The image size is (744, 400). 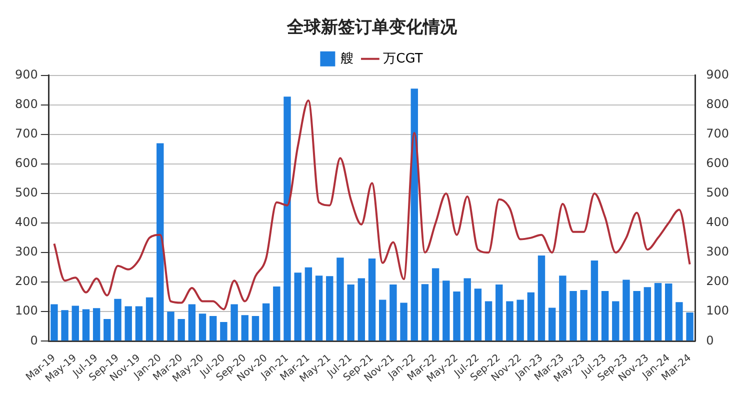 What do you see at coordinates (717, 222) in the screenshot?
I see `y2-tick-label: 400` at bounding box center [717, 222].